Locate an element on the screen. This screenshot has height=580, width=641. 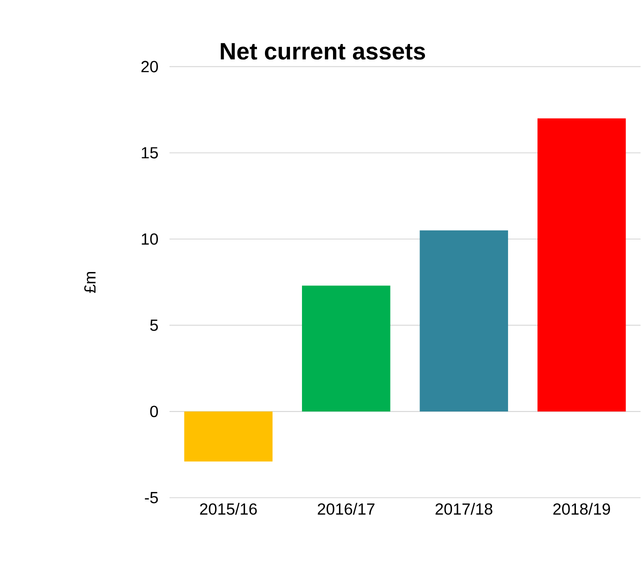
x-tick-label: 2017/18 is located at coordinates (464, 508).